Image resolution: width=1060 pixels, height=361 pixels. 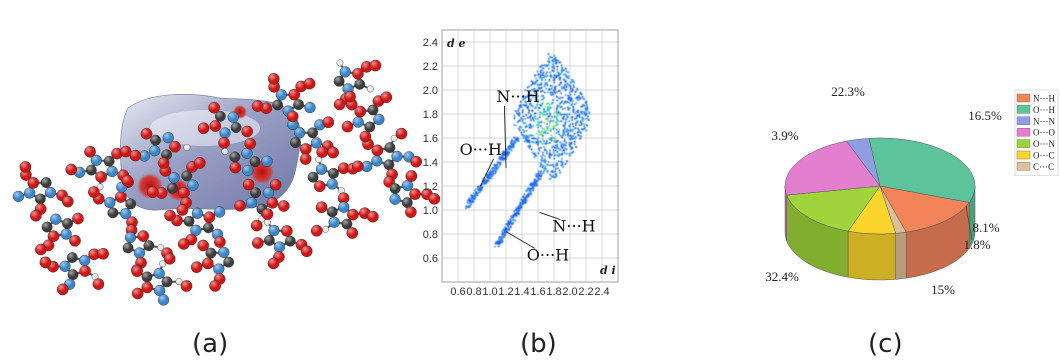 I want to click on pie-slice-label: 15%, so click(x=943, y=289).